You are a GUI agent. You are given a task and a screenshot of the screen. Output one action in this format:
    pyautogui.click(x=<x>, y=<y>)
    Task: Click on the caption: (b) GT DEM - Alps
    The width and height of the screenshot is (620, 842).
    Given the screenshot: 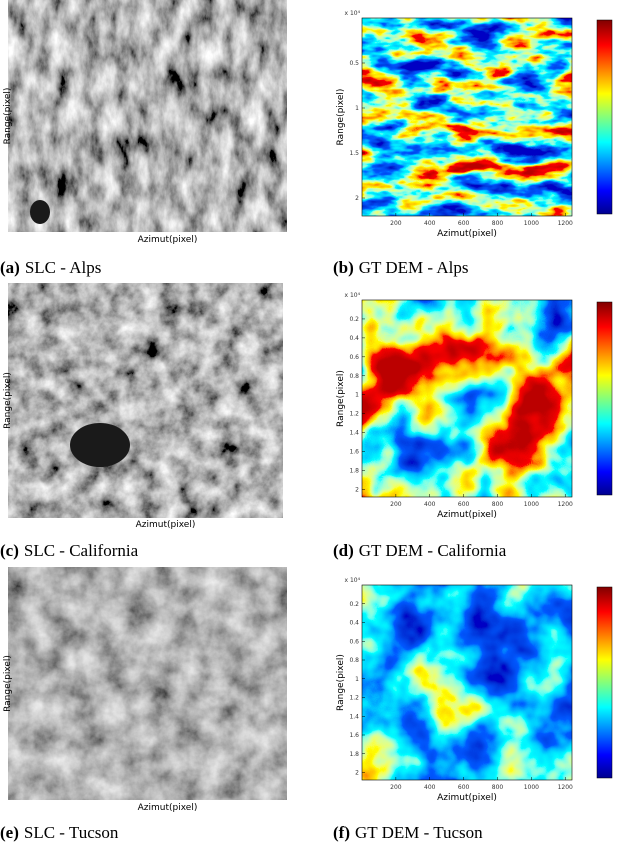 What is the action you would take?
    pyautogui.click(x=401, y=267)
    